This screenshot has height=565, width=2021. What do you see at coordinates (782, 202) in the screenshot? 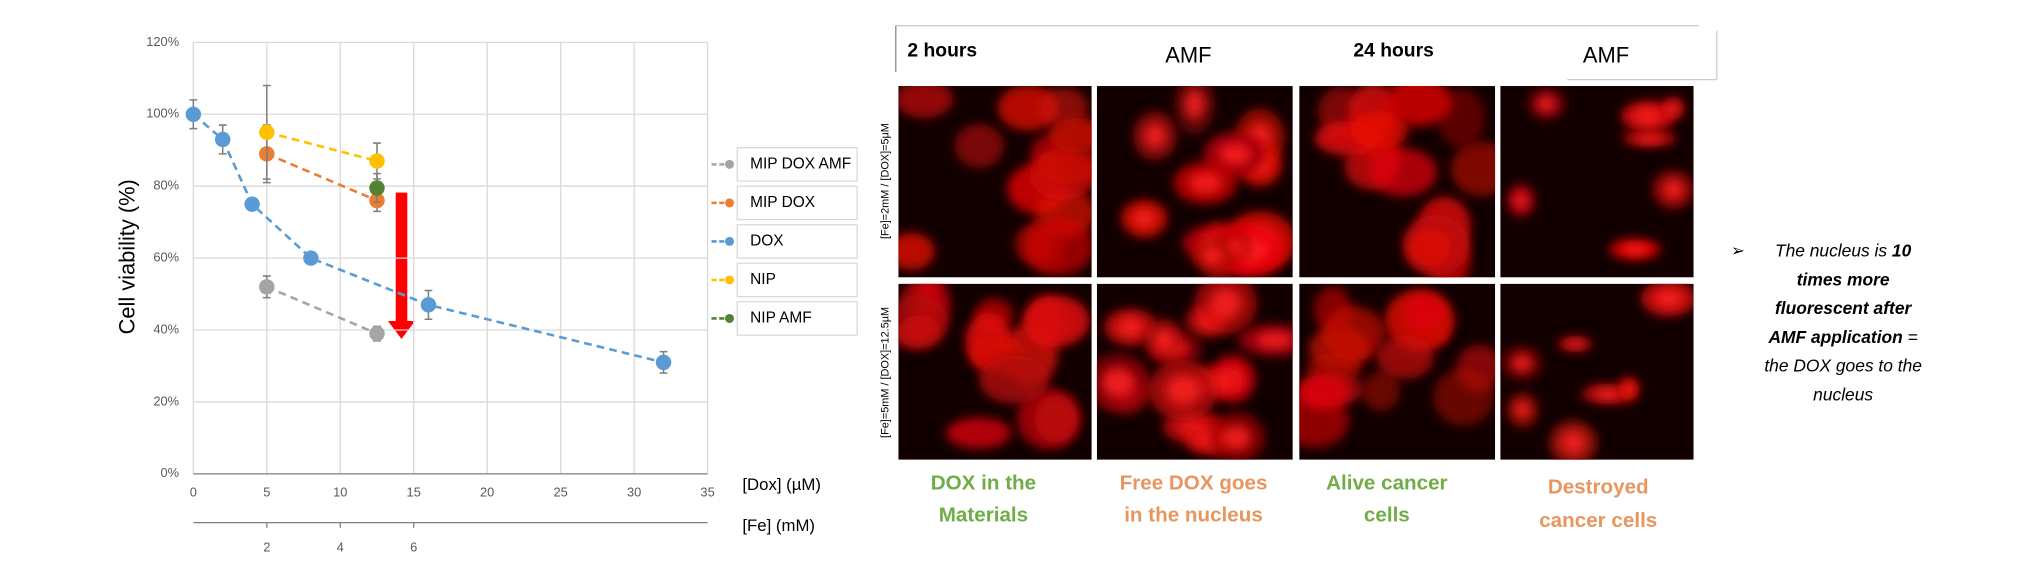
I see `legend-label: MIP DOX` at bounding box center [782, 202].